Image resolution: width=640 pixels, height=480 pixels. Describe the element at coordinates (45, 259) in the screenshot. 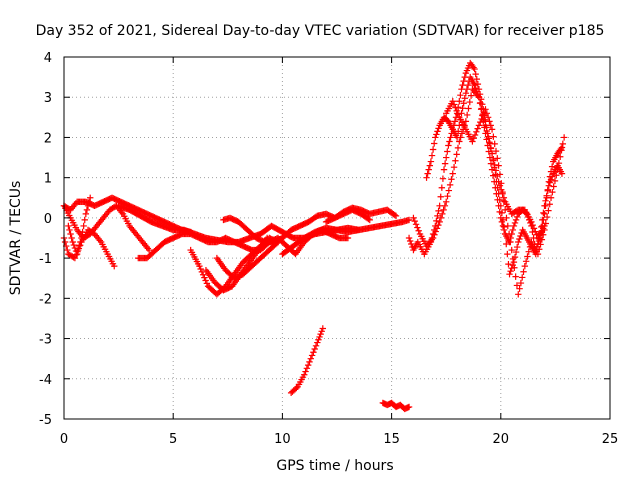

I see `y-tick-label: -1` at that location.